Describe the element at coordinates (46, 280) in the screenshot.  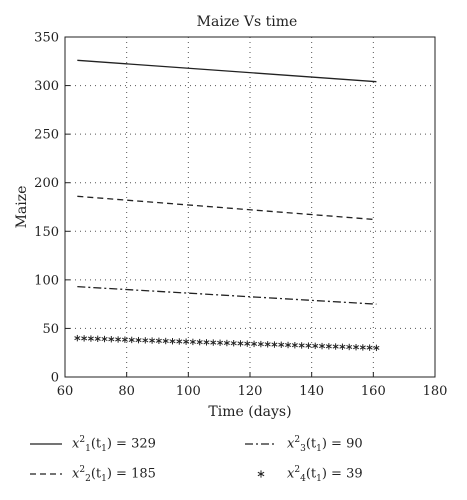
I see `y-tick-label: 100` at that location.